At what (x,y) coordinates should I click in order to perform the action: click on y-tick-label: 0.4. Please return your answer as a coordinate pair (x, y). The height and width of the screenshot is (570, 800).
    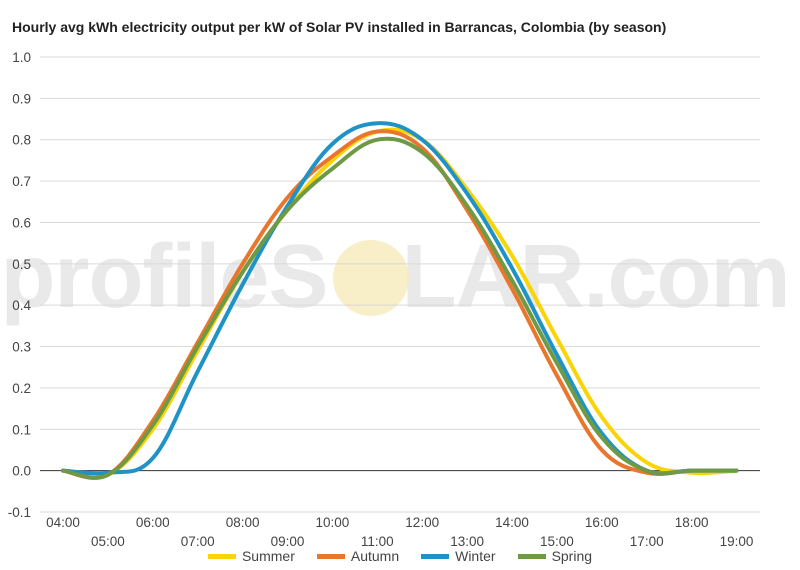
    Looking at the image, I should click on (21, 305).